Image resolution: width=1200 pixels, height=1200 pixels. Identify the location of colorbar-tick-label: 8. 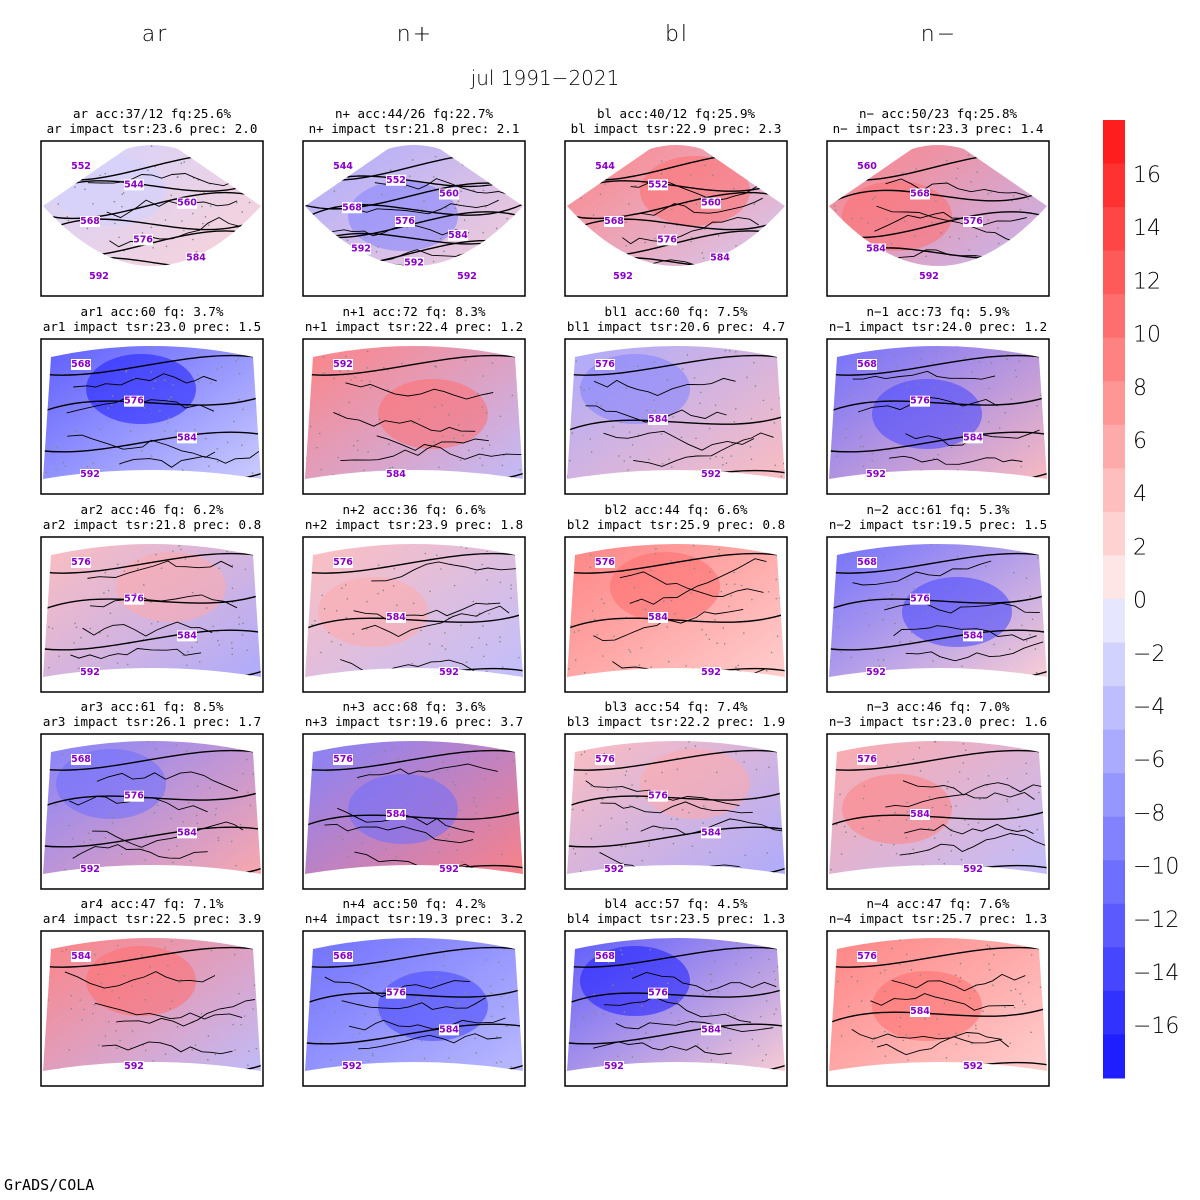
(1140, 388).